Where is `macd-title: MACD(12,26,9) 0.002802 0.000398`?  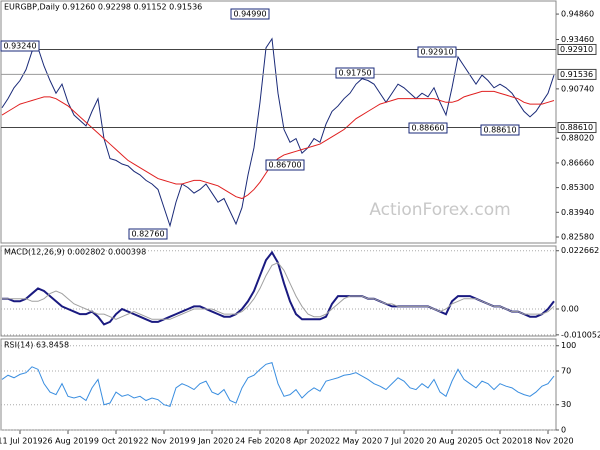 macd-title: MACD(12,26,9) 0.002802 0.000398 is located at coordinates (75, 252).